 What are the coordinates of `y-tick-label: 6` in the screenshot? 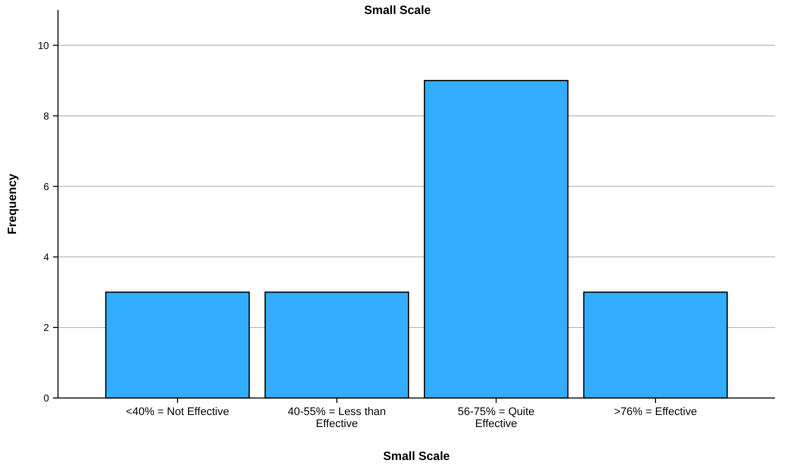 It's located at (46, 187).